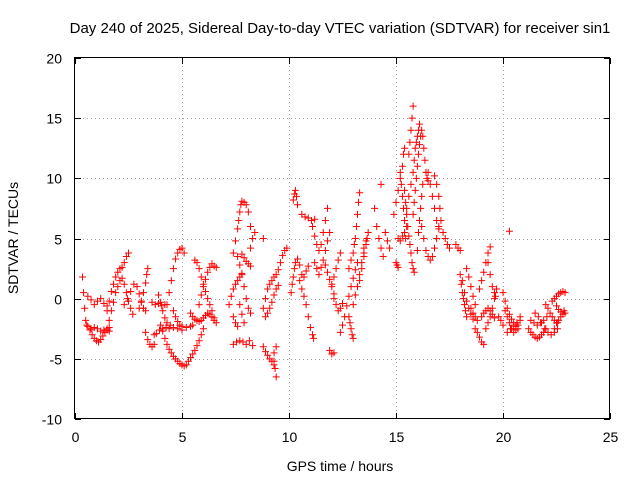  I want to click on y-tick-label: 0, so click(58, 300).